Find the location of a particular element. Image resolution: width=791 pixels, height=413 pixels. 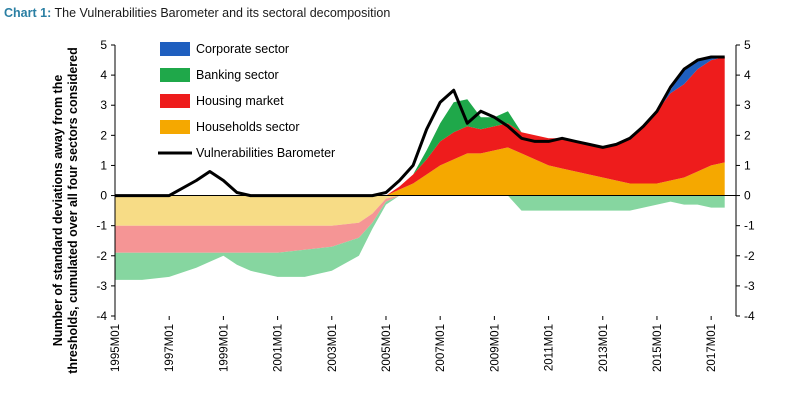

x-tick-label: 2007M01 is located at coordinates (441, 348).